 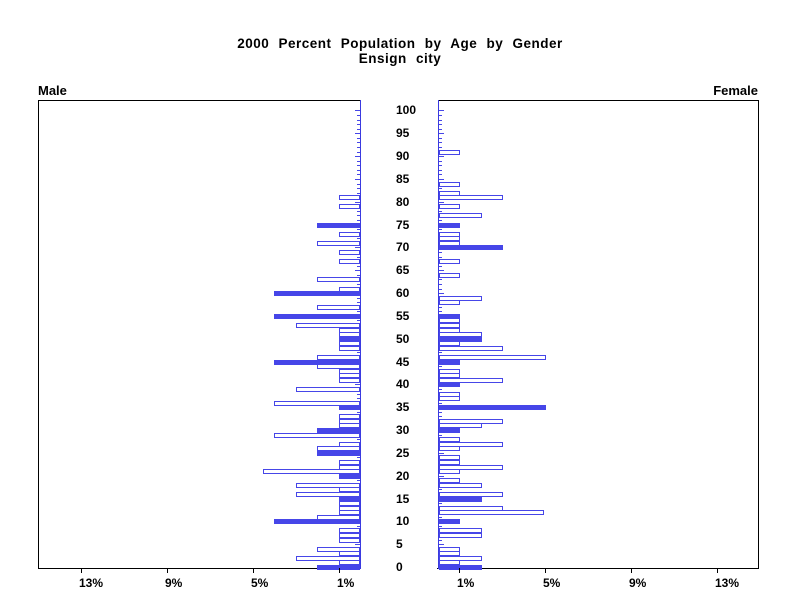 What do you see at coordinates (727, 583) in the screenshot?
I see `female-percent-label-13: 13%` at bounding box center [727, 583].